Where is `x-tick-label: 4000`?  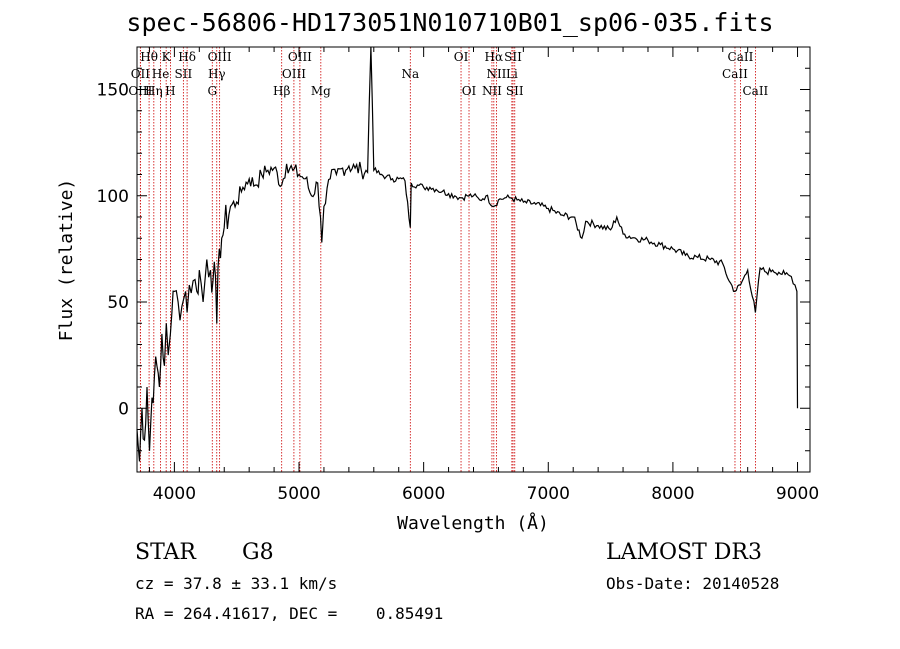
x-tick-label: 4000 is located at coordinates (174, 494).